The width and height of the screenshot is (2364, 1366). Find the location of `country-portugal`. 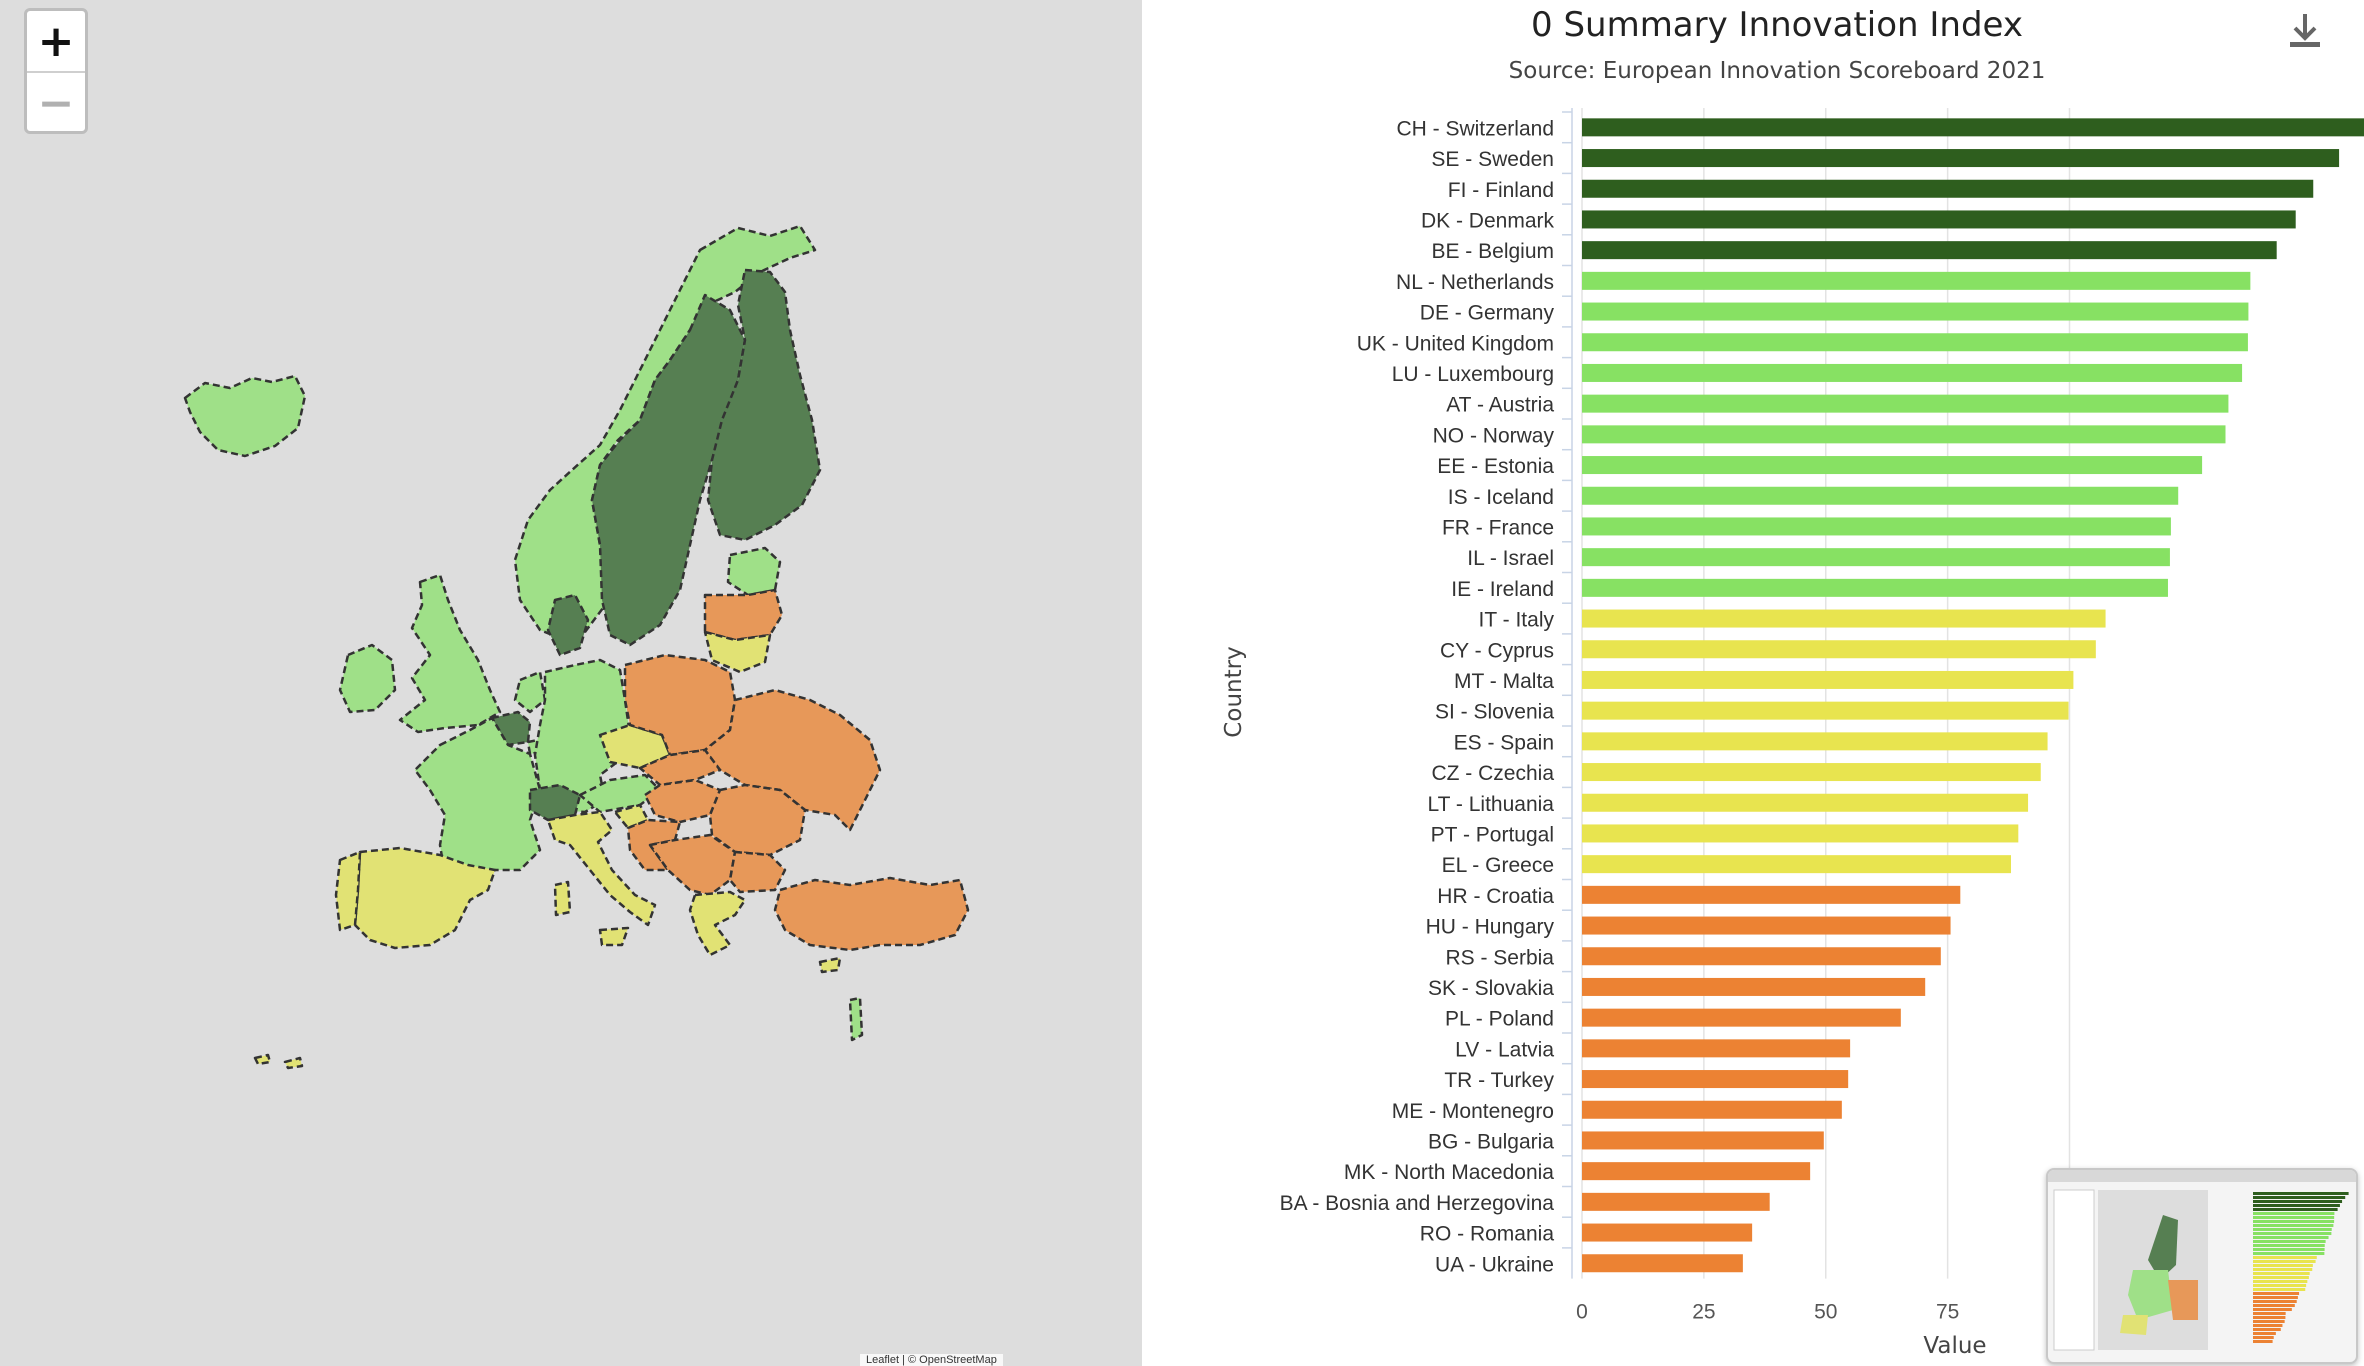

country-portugal is located at coordinates (348, 891).